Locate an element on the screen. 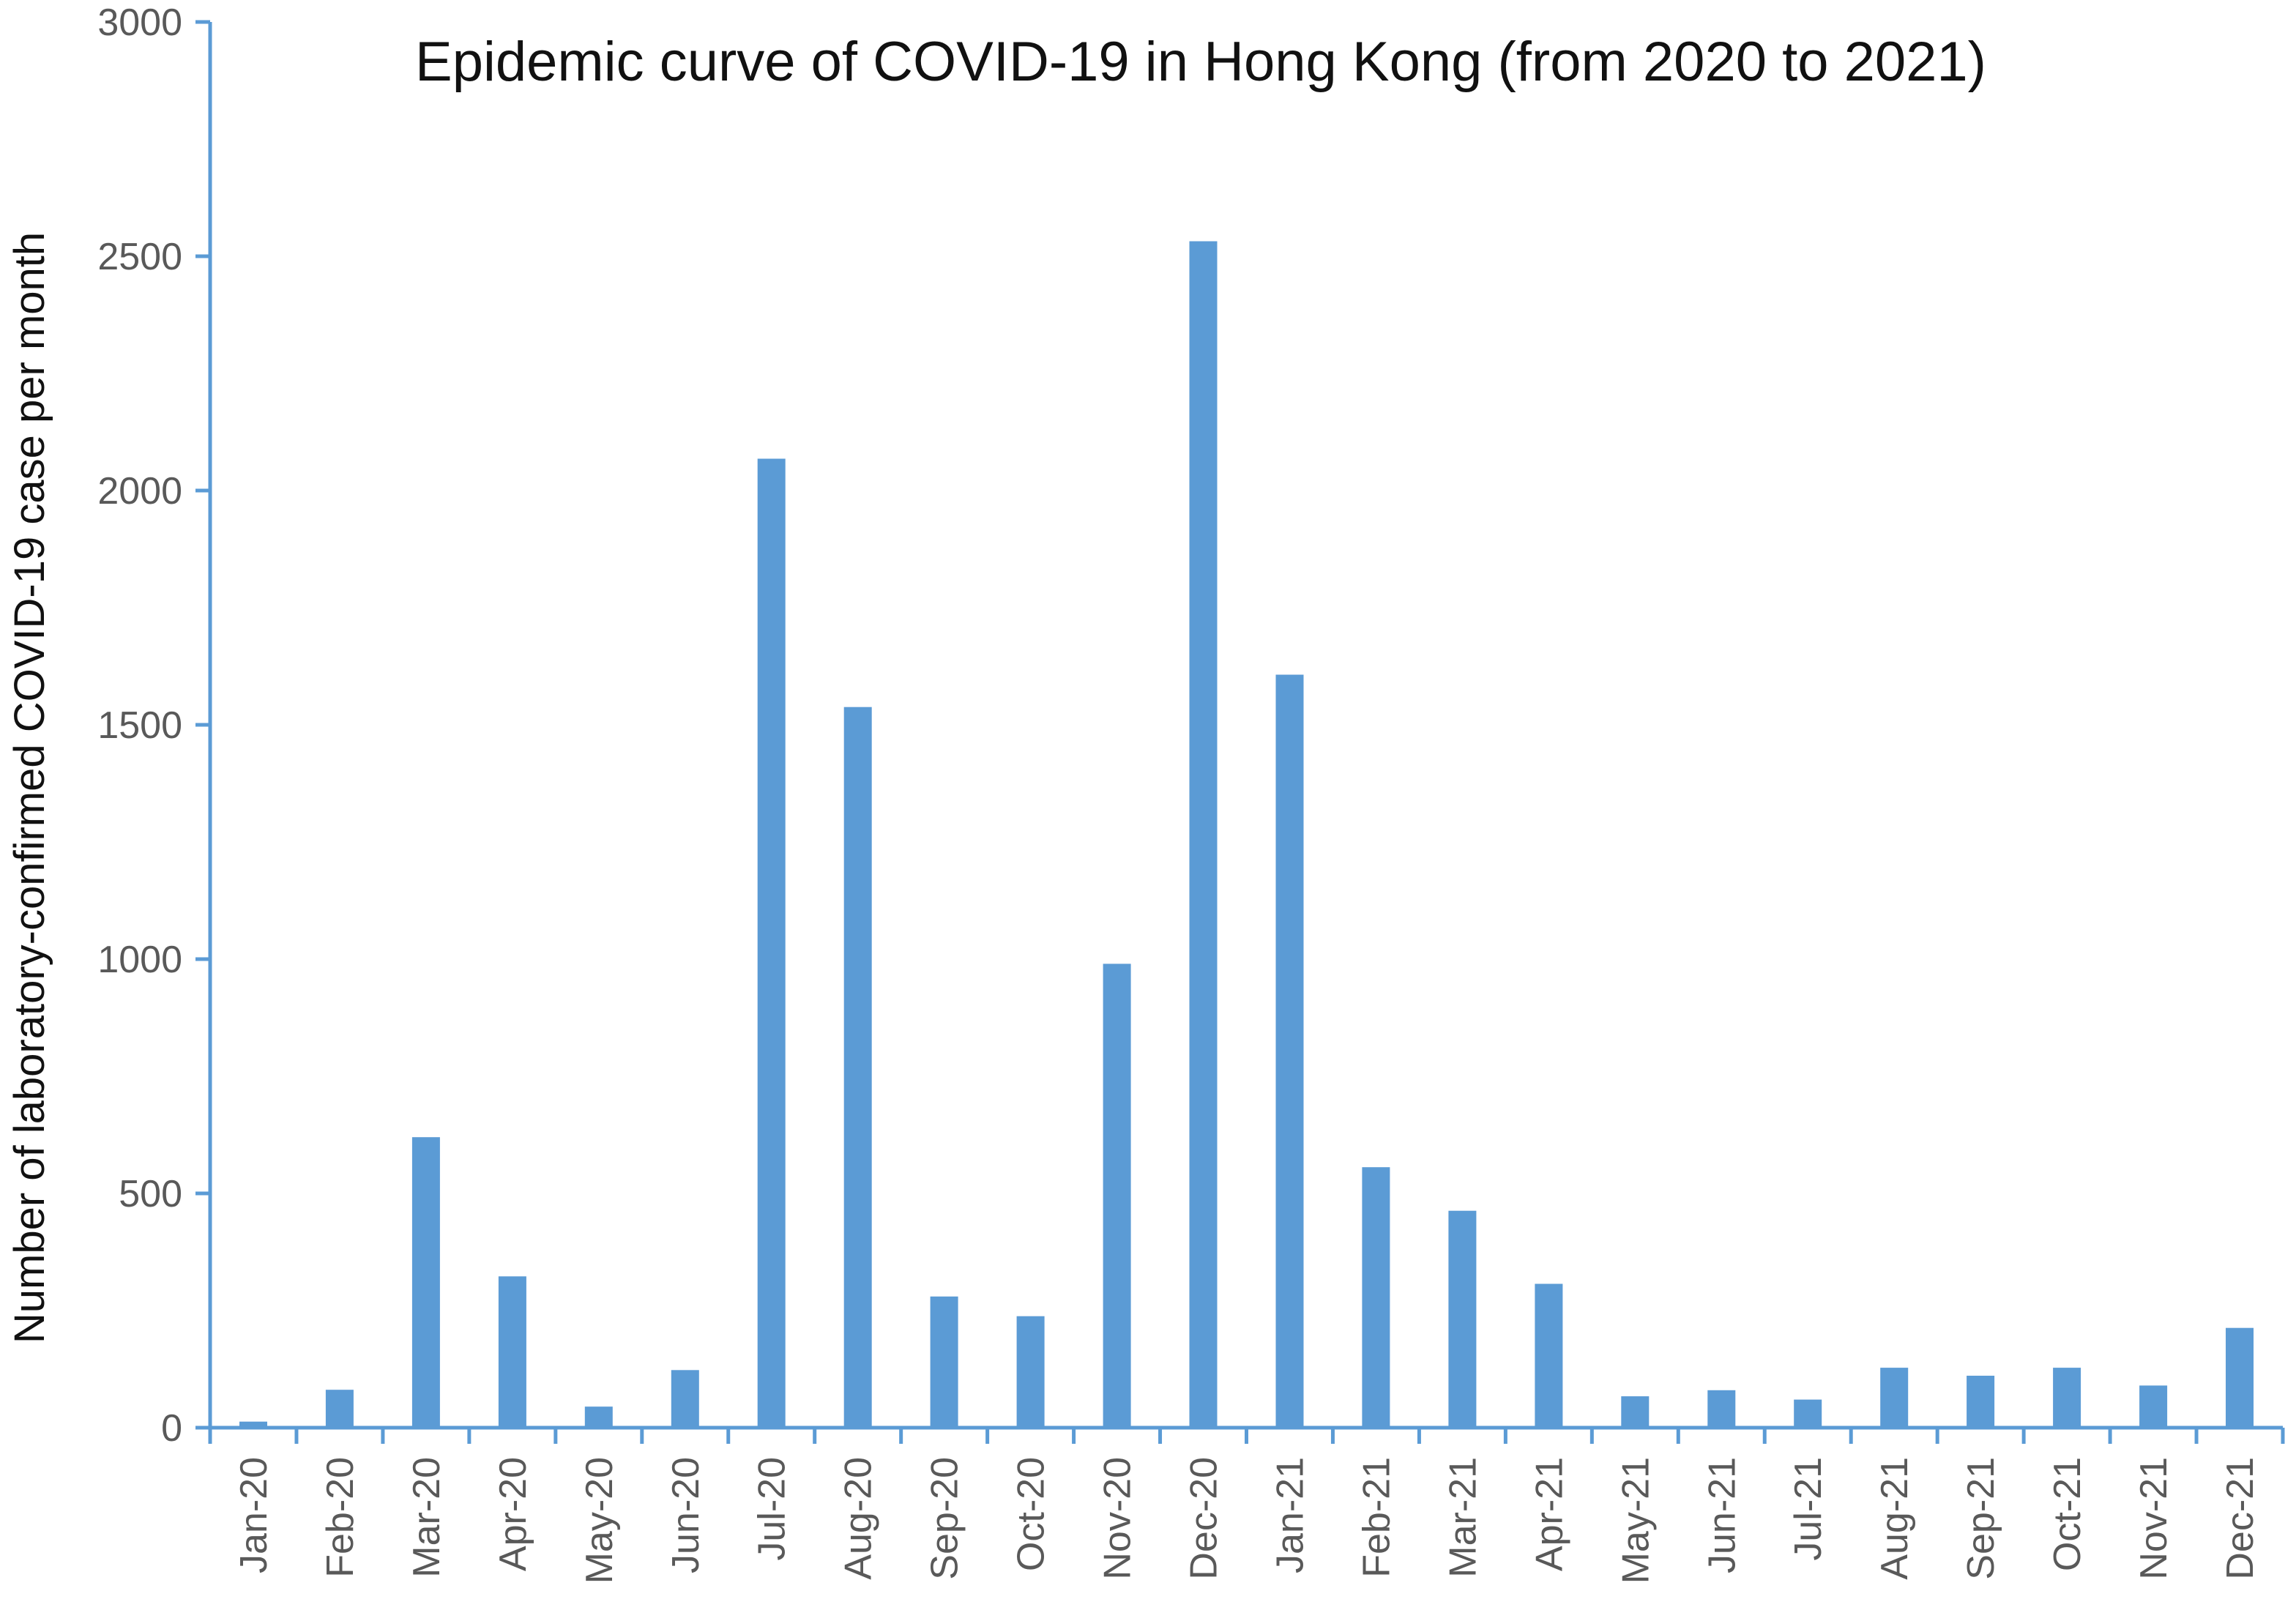  y-tick-labels: 0 500 1000 1500 2000 2500 3000 is located at coordinates (139, 725).